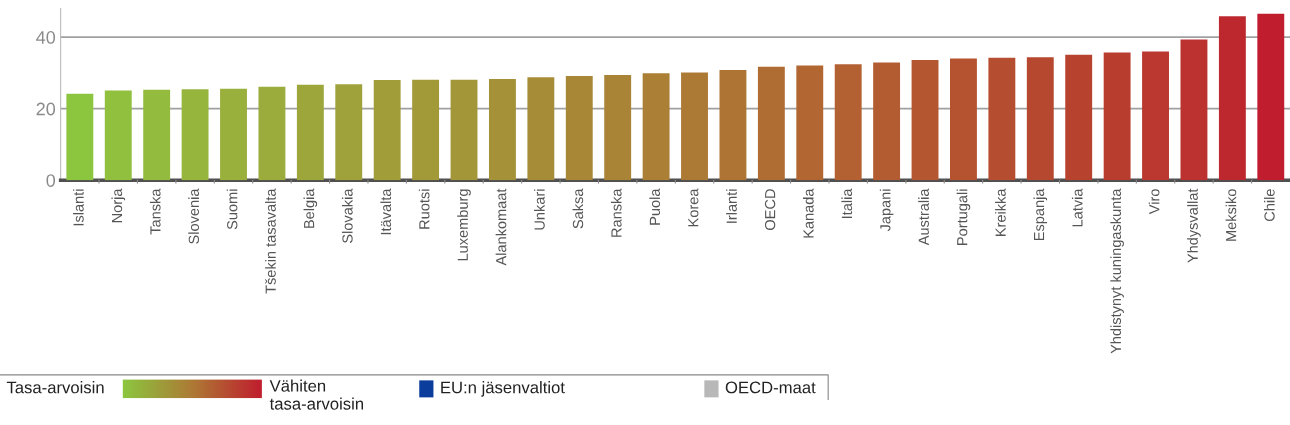 The height and width of the screenshot is (425, 1290). I want to click on y-tick-label: 0, so click(51, 180).